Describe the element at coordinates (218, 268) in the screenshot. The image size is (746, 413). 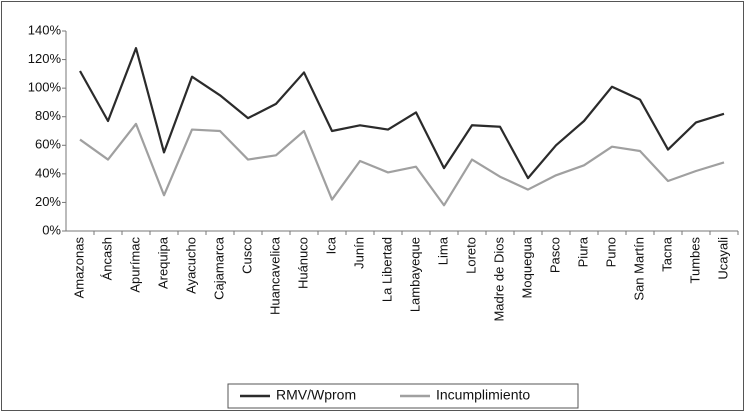
I see `x-tick-label: Cajamarca` at that location.